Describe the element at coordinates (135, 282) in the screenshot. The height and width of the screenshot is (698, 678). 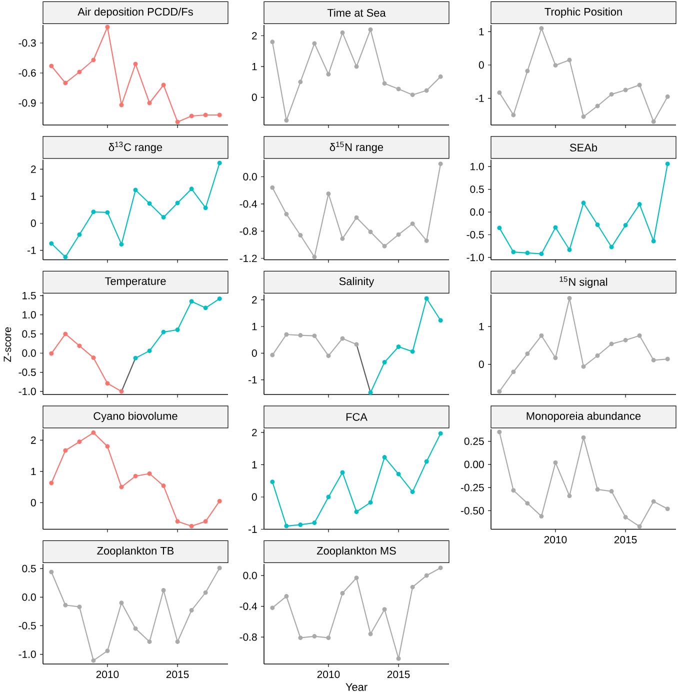
I see `chart-title: Temperature` at that location.